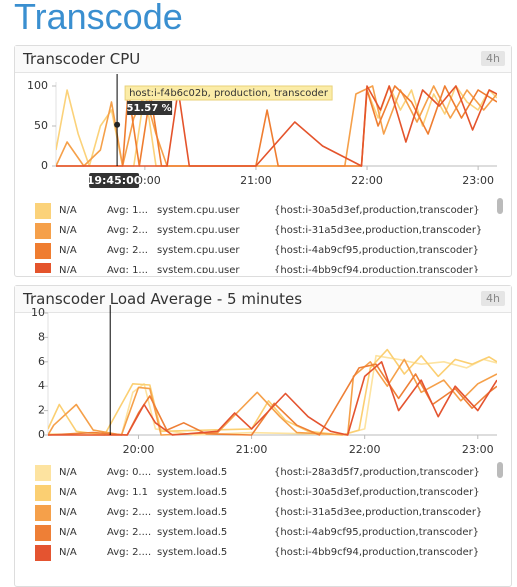  What do you see at coordinates (117, 124) in the screenshot?
I see `tooltip-point` at bounding box center [117, 124].